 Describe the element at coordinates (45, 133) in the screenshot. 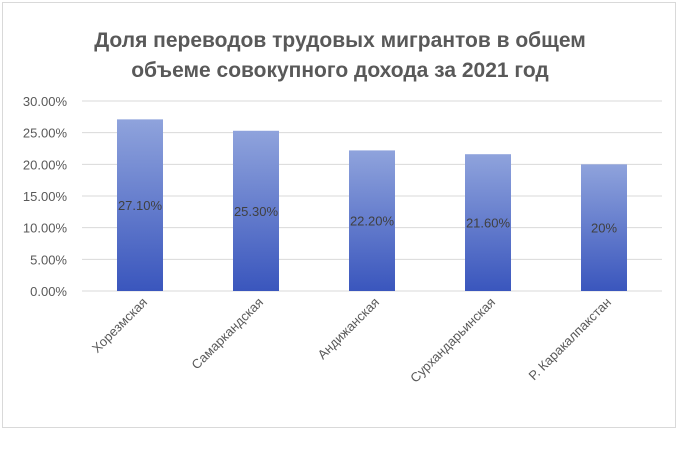

I see `y-tick-label: 25.00%` at that location.